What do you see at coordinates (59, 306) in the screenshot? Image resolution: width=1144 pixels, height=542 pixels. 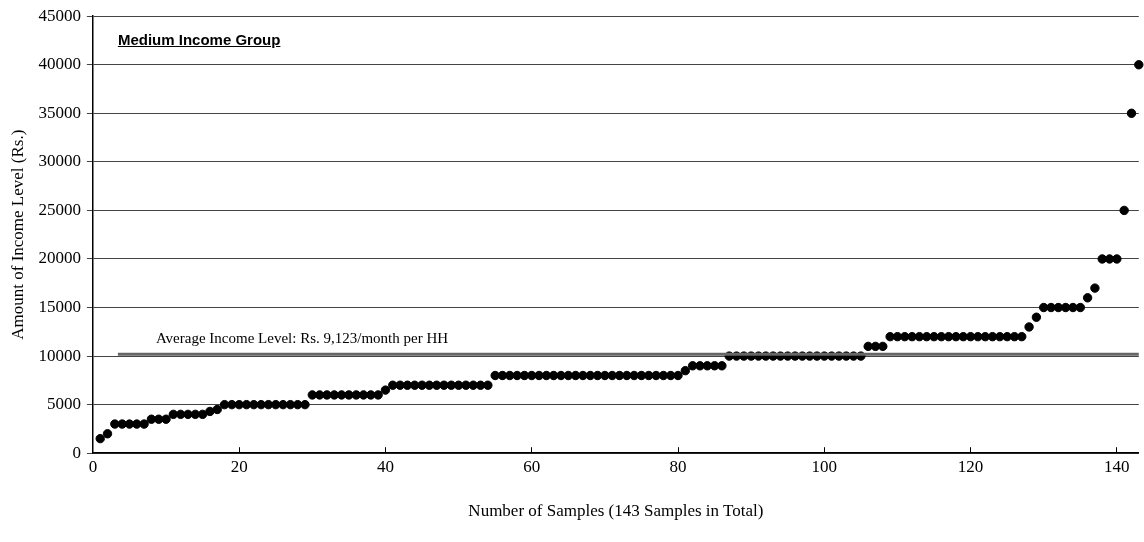 I see `y-tick-label: 15000` at bounding box center [59, 306].